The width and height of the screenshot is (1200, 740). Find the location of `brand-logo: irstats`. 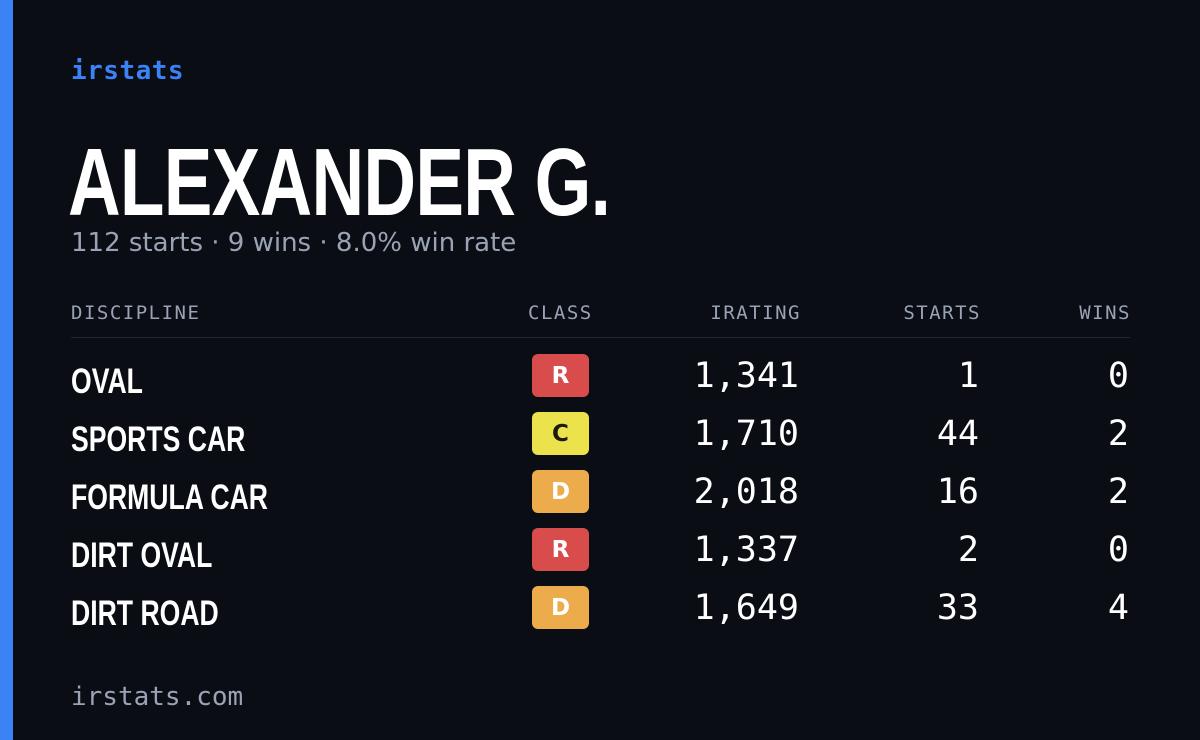

brand-logo: irstats is located at coordinates (128, 71).